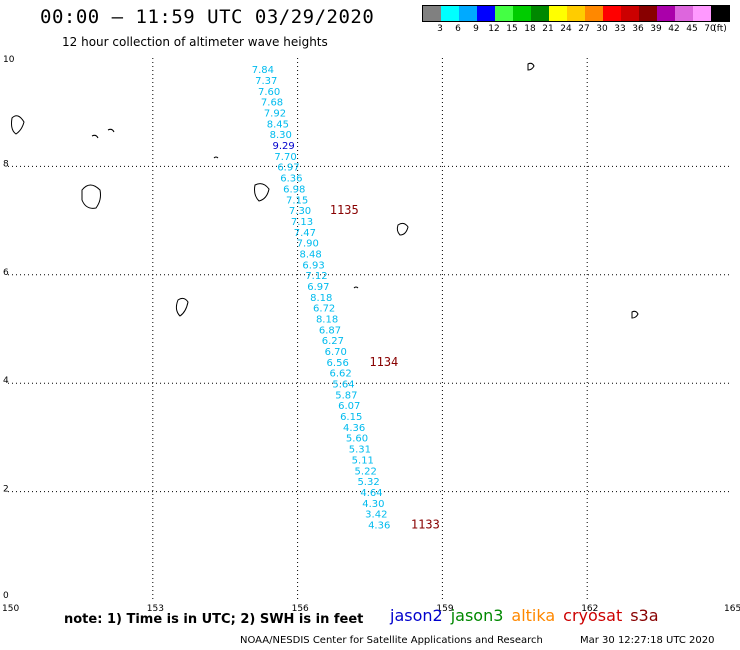 This screenshot has height=650, width=740. Describe the element at coordinates (444, 609) in the screenshot. I see `x-tick-label: 159` at that location.